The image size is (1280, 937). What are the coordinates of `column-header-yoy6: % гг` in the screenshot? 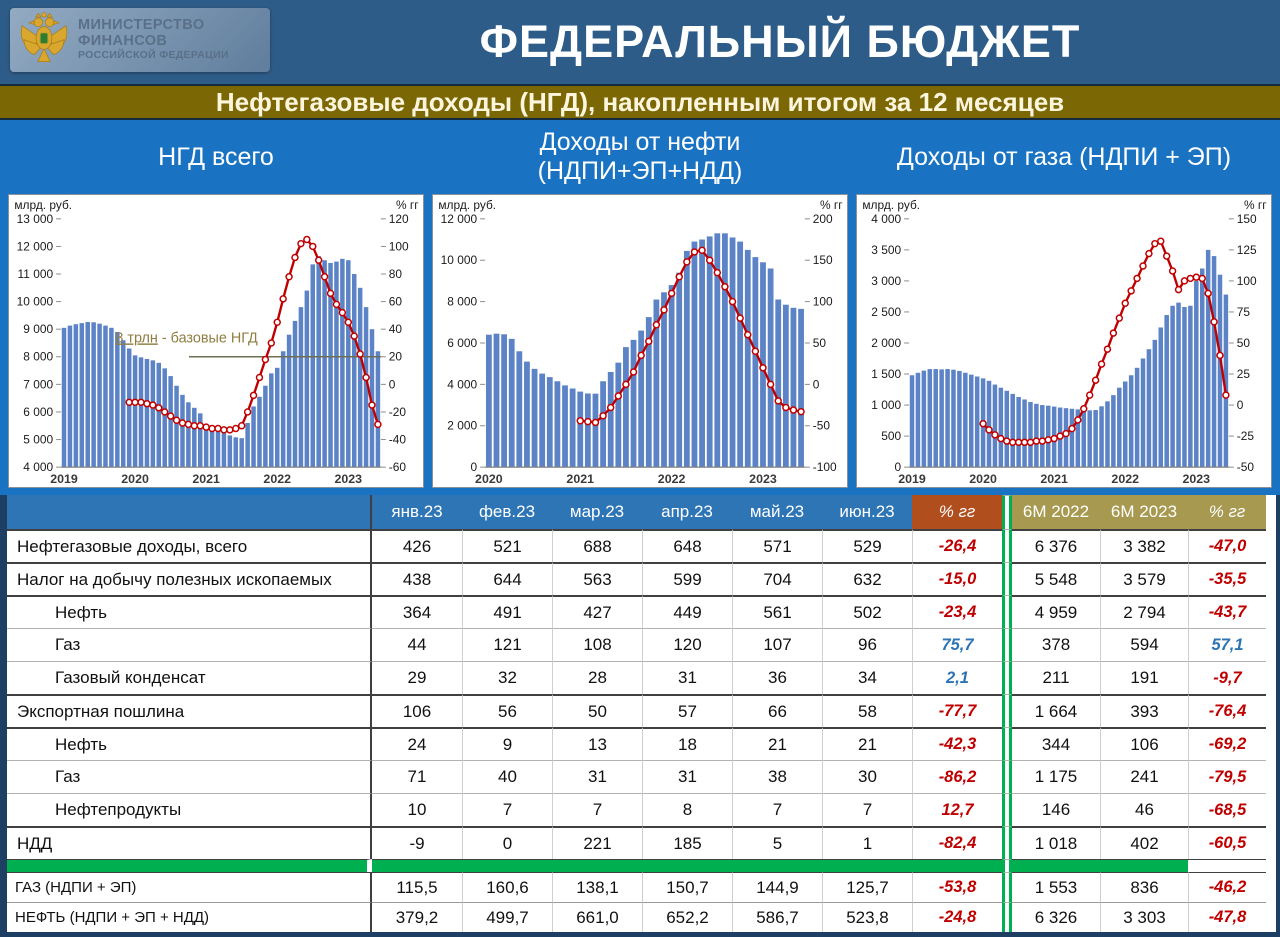 It's located at (1227, 512).